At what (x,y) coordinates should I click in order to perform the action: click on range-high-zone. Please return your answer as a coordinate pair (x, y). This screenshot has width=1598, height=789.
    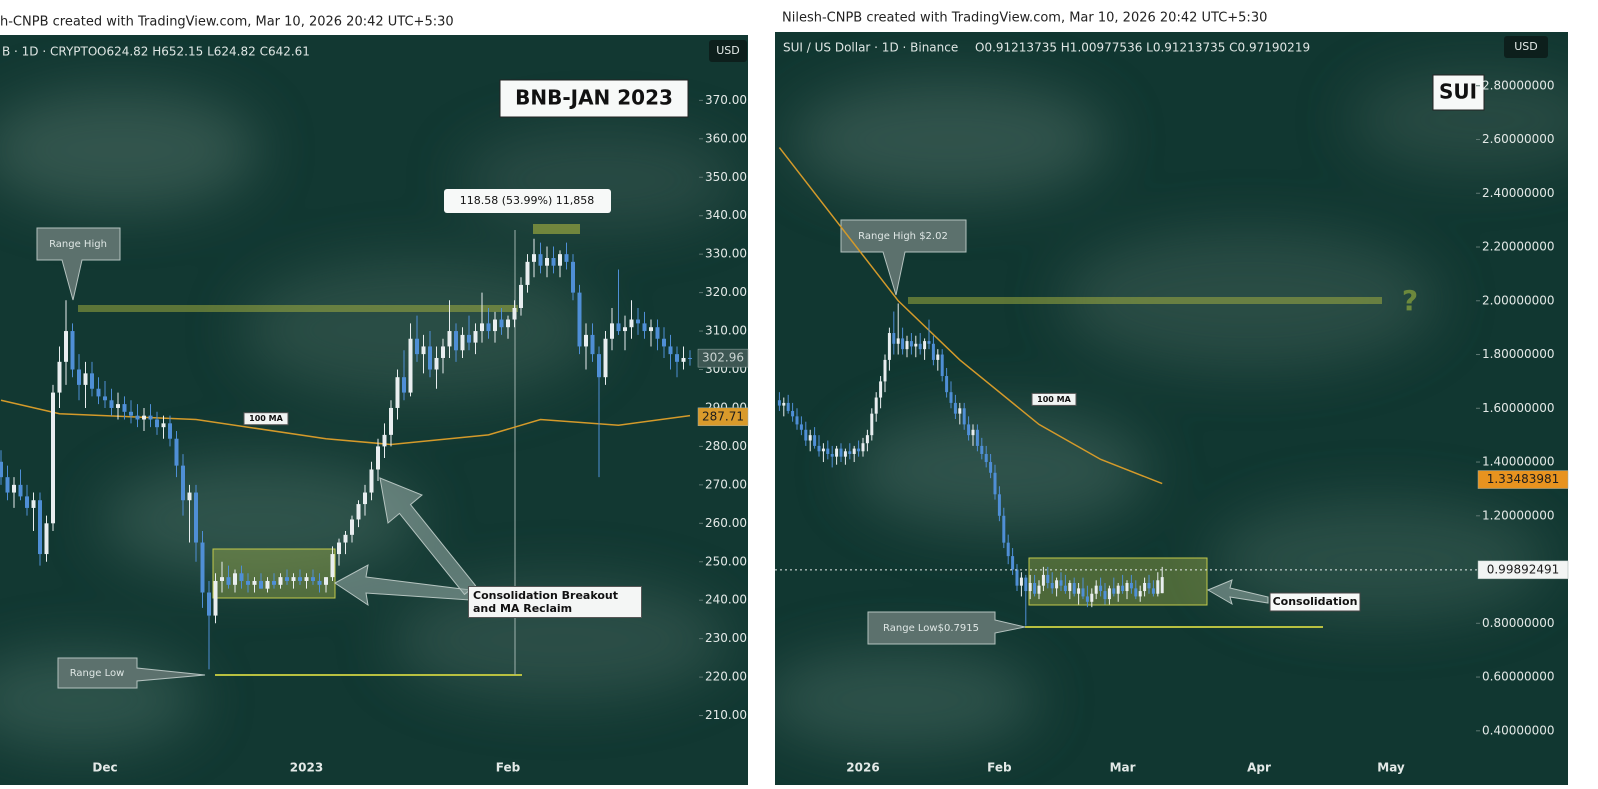
    Looking at the image, I should click on (1145, 300).